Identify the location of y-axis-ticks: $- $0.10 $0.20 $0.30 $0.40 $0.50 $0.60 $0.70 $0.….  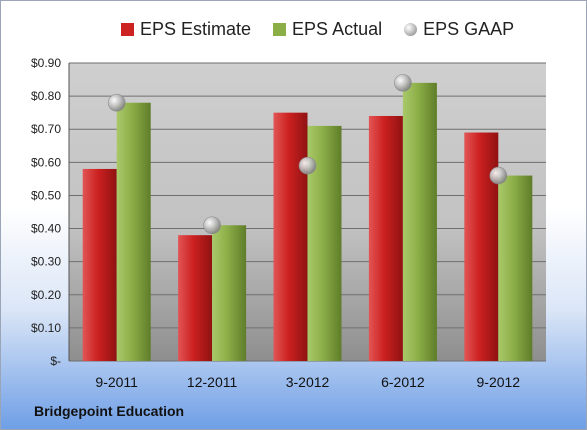
(46, 212).